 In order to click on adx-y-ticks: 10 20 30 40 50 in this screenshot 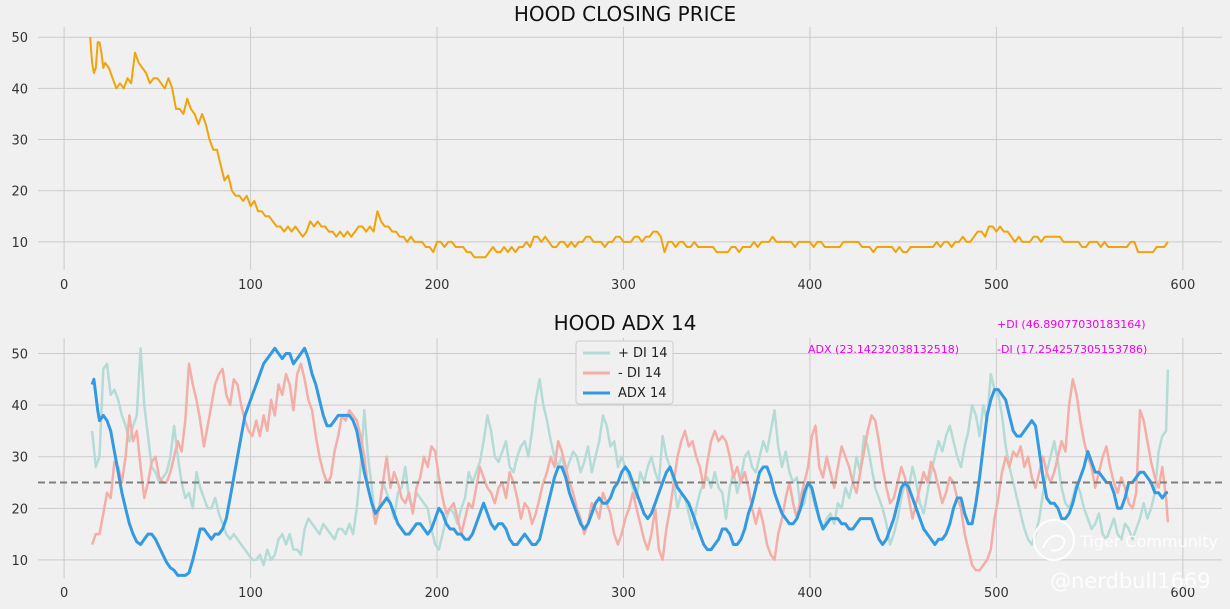, I will do `click(19, 457)`.